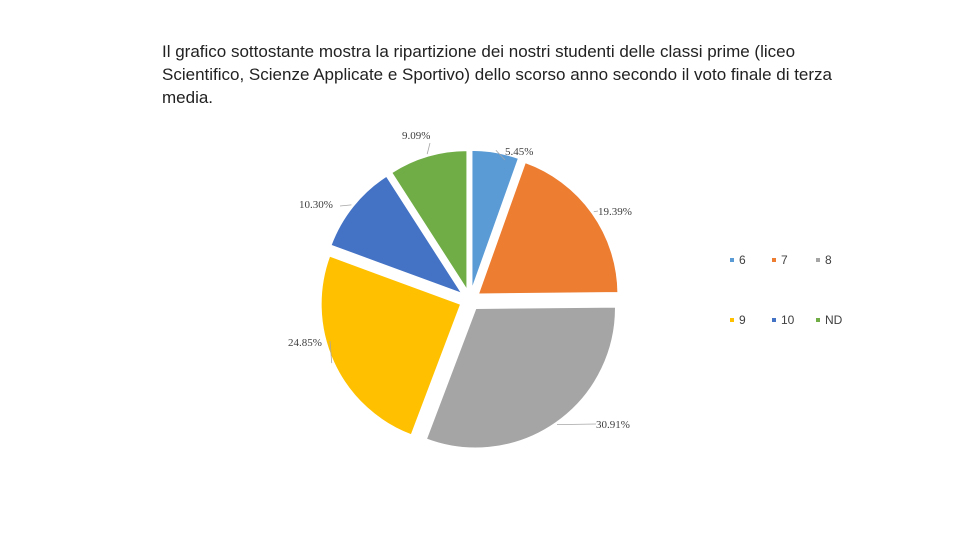 The image size is (960, 540). Describe the element at coordinates (738, 320) in the screenshot. I see `legend-item-9: 9` at that location.